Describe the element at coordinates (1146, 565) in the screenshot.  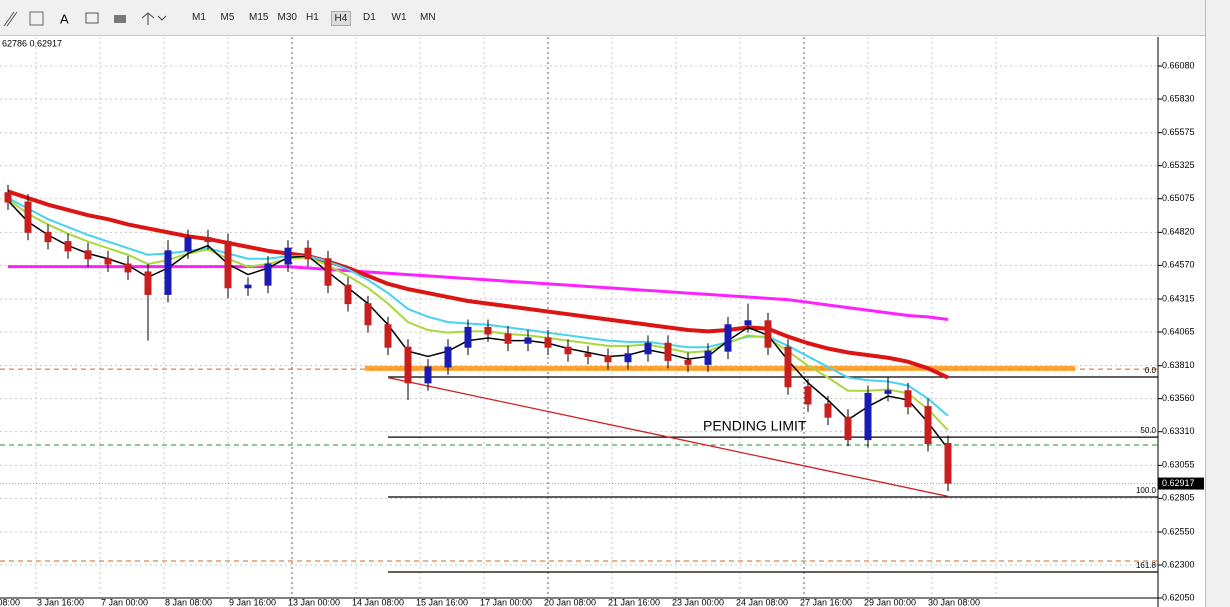
I see `fib-label: 161.8` at that location.